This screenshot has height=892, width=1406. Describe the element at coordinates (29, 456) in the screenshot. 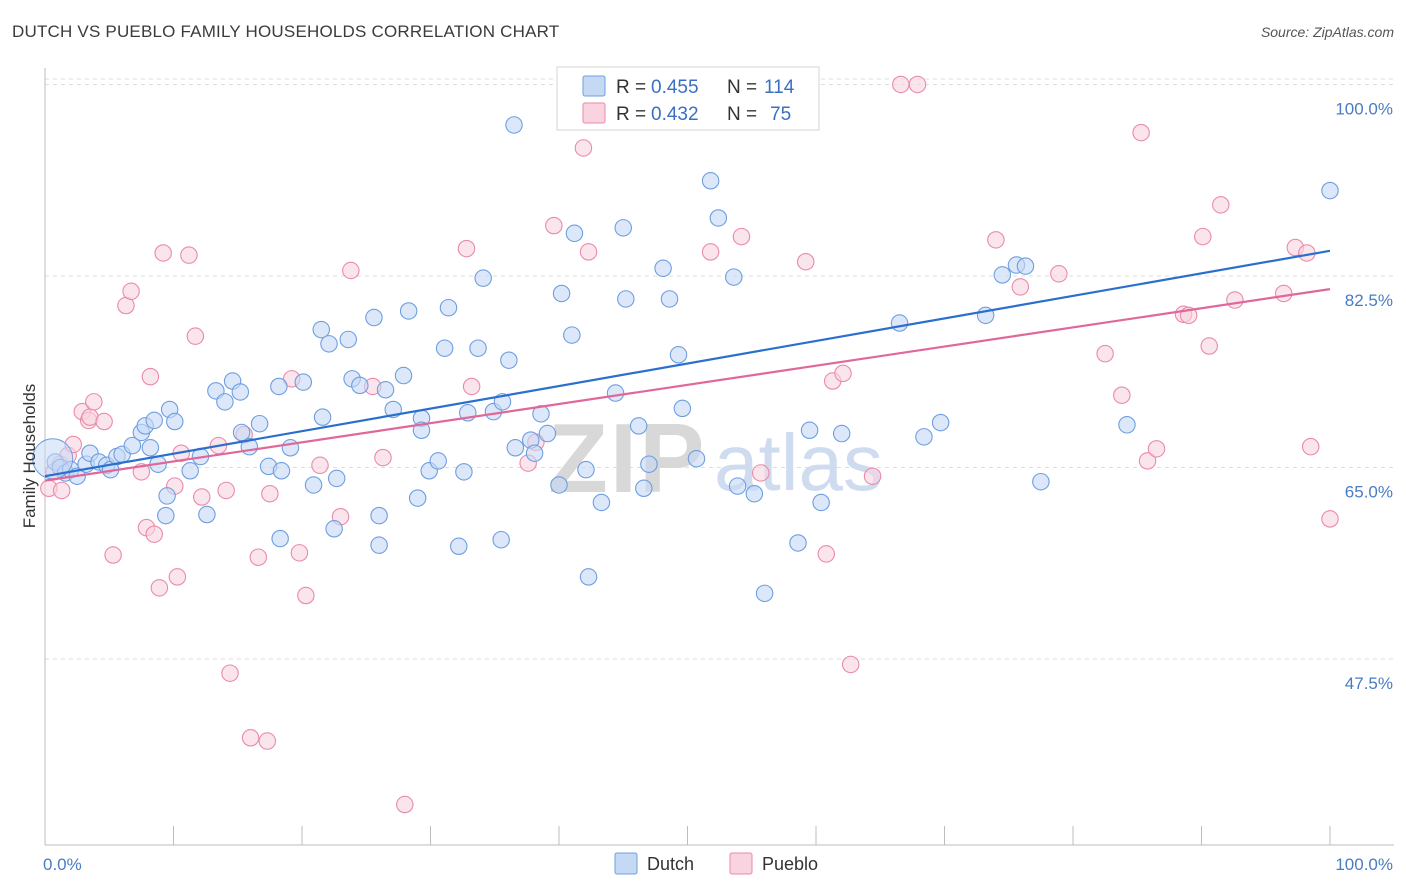

I see `y-axis-label: Family Households` at that location.